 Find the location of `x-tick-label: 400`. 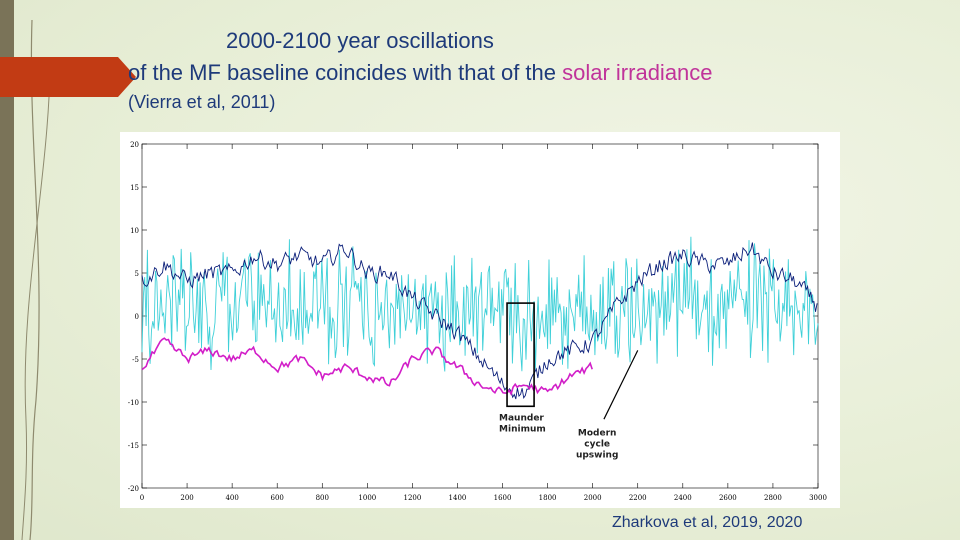

x-tick-label: 400 is located at coordinates (231, 498).